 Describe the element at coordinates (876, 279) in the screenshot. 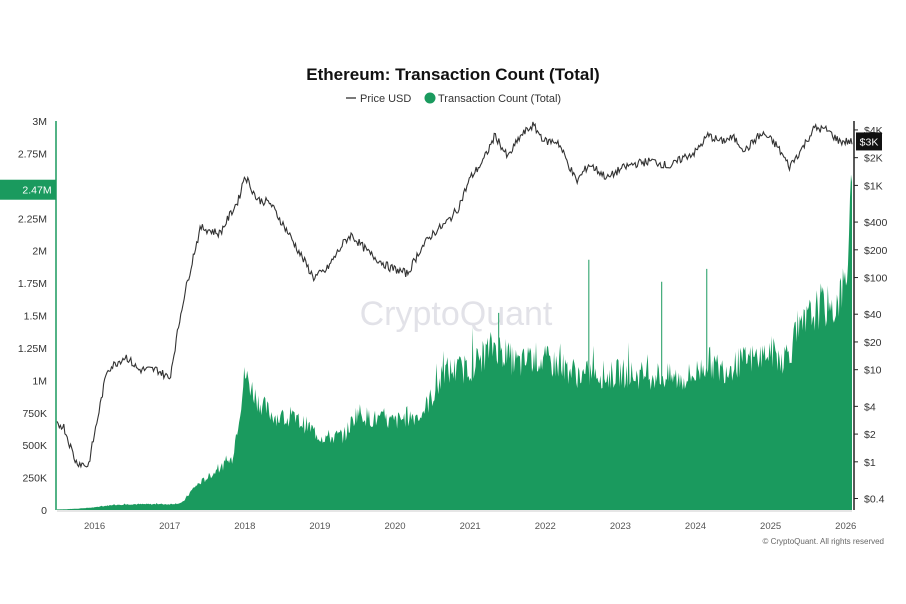

I see `right-tick-label: $100` at that location.